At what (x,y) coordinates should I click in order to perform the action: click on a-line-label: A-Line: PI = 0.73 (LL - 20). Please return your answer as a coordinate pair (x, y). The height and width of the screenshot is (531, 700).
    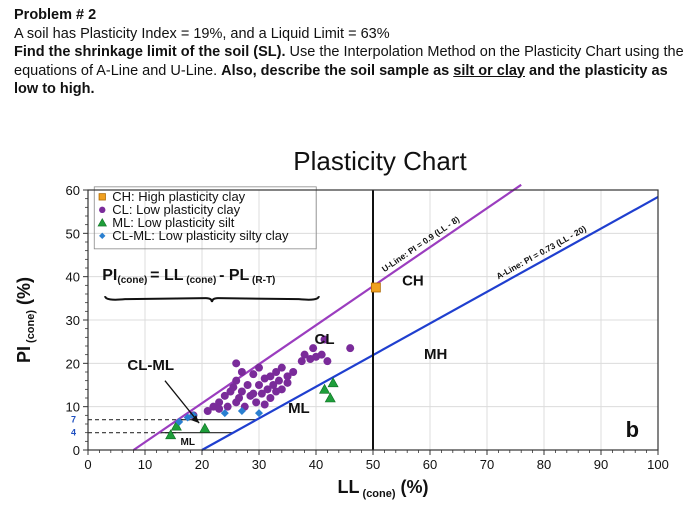
    Looking at the image, I should click on (541, 252).